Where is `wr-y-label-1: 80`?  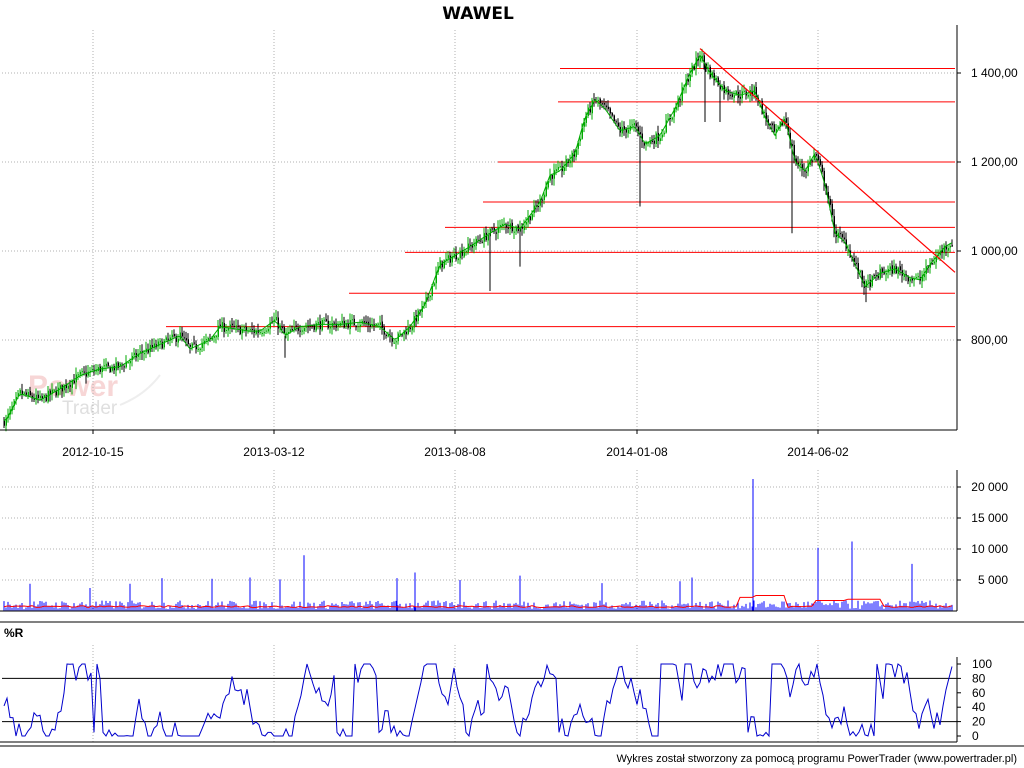
wr-y-label-1: 80 is located at coordinates (979, 678).